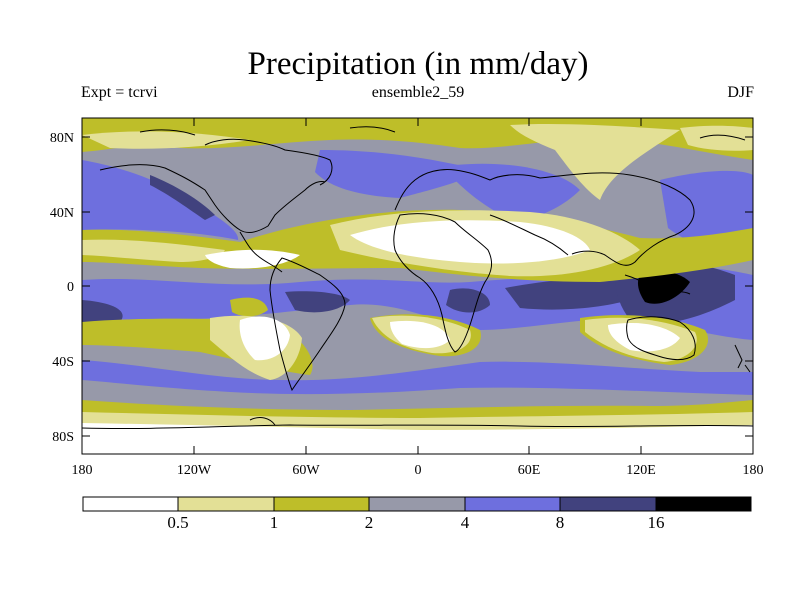 The height and width of the screenshot is (600, 800). Describe the element at coordinates (740, 92) in the screenshot. I see `season-label: DJF` at that location.